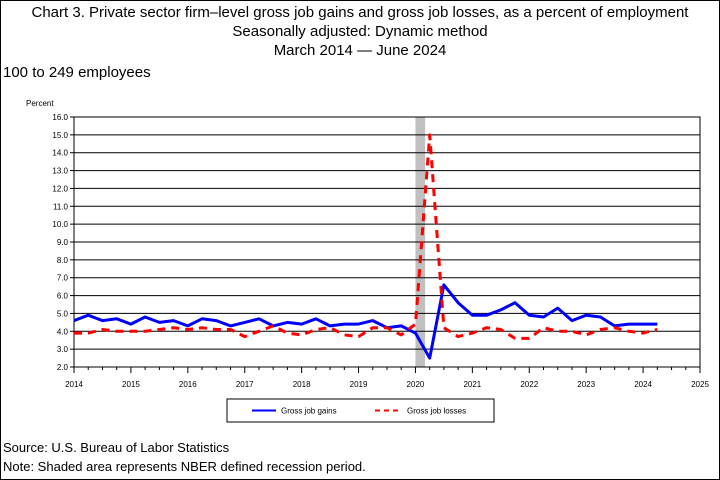  What do you see at coordinates (63, 278) in the screenshot?
I see `y-tick-label: 7.0` at bounding box center [63, 278].